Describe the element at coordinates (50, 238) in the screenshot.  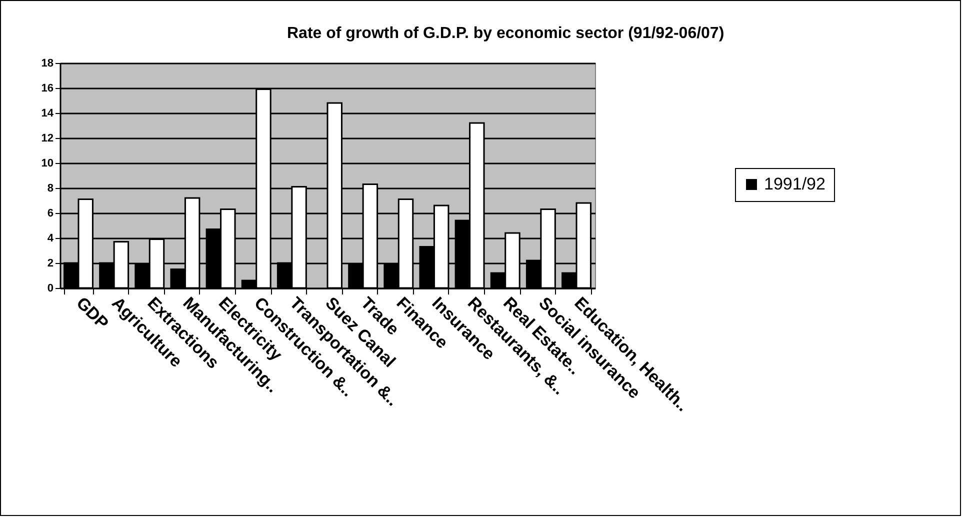
I see `y-tick-label: 4` at that location.